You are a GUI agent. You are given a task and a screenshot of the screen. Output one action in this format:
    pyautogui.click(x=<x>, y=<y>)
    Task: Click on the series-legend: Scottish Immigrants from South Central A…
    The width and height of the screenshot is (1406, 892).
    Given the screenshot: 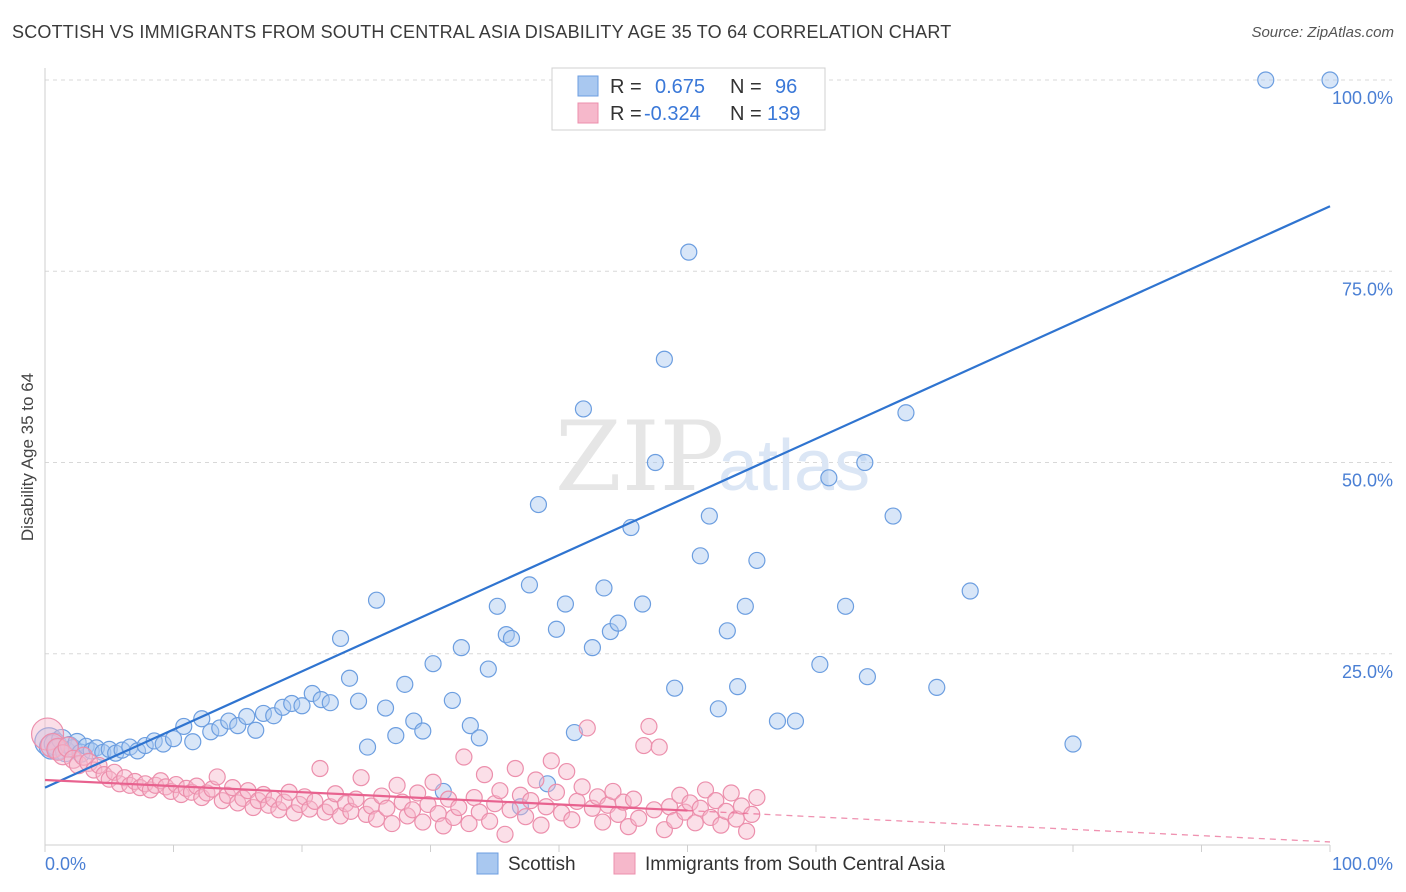 What is the action you would take?
    pyautogui.click(x=710, y=863)
    